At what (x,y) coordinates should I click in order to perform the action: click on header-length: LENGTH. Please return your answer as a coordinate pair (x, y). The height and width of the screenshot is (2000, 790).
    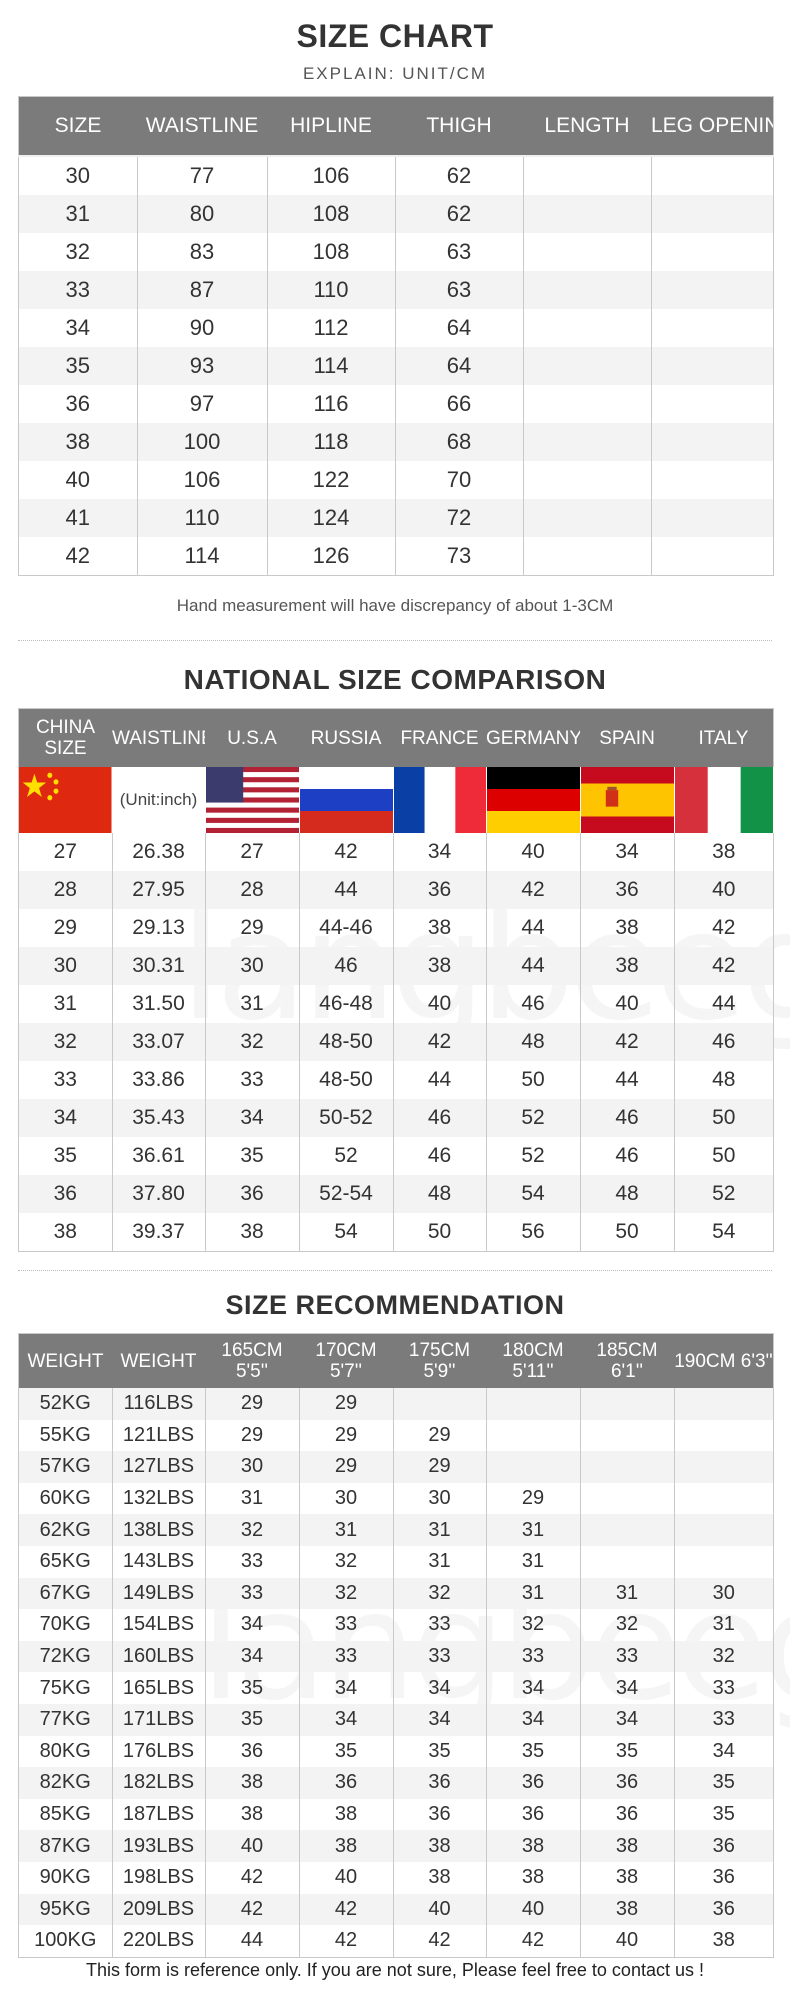
    Looking at the image, I should click on (587, 126).